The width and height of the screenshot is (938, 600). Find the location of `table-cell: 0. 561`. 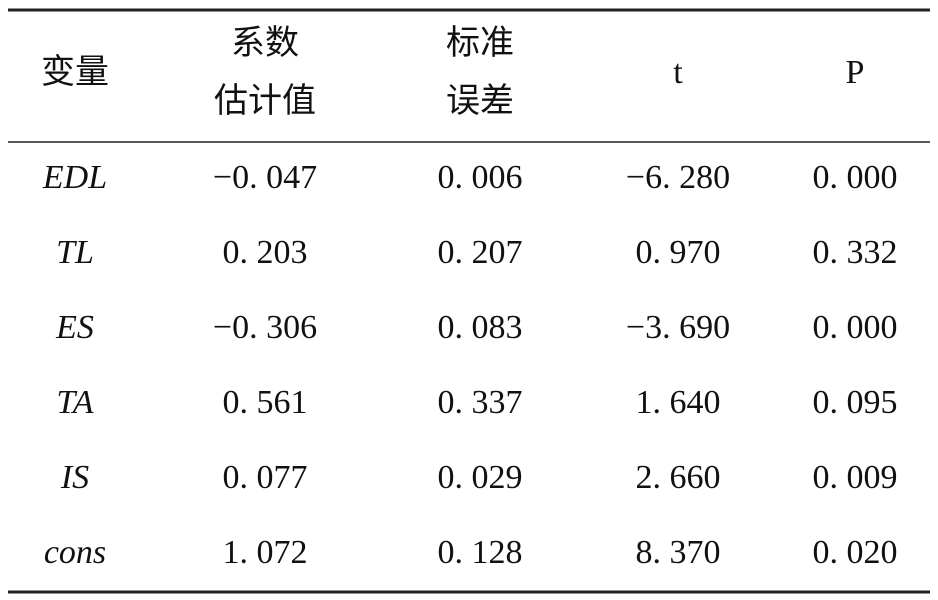

table-cell: 0. 561 is located at coordinates (265, 402).